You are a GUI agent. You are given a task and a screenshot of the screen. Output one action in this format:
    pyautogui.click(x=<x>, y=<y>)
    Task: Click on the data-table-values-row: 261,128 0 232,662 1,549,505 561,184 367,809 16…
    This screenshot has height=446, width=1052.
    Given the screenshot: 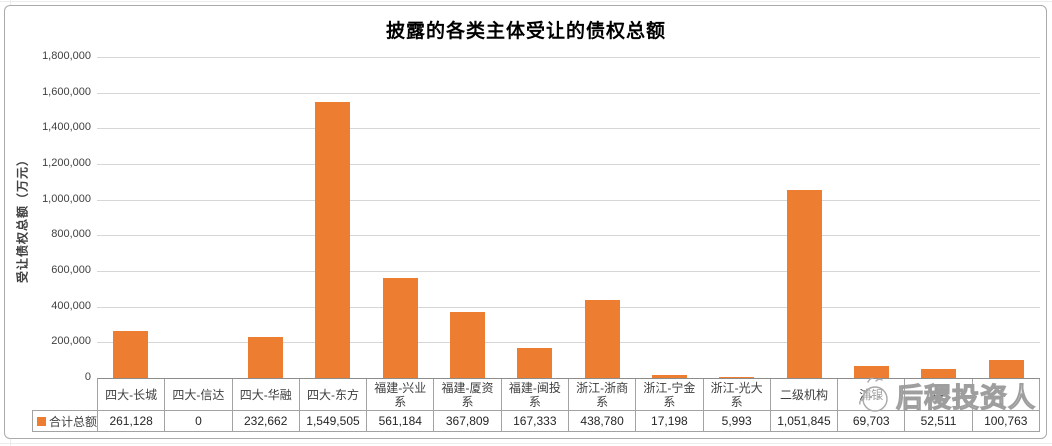 What is the action you would take?
    pyautogui.click(x=568, y=421)
    